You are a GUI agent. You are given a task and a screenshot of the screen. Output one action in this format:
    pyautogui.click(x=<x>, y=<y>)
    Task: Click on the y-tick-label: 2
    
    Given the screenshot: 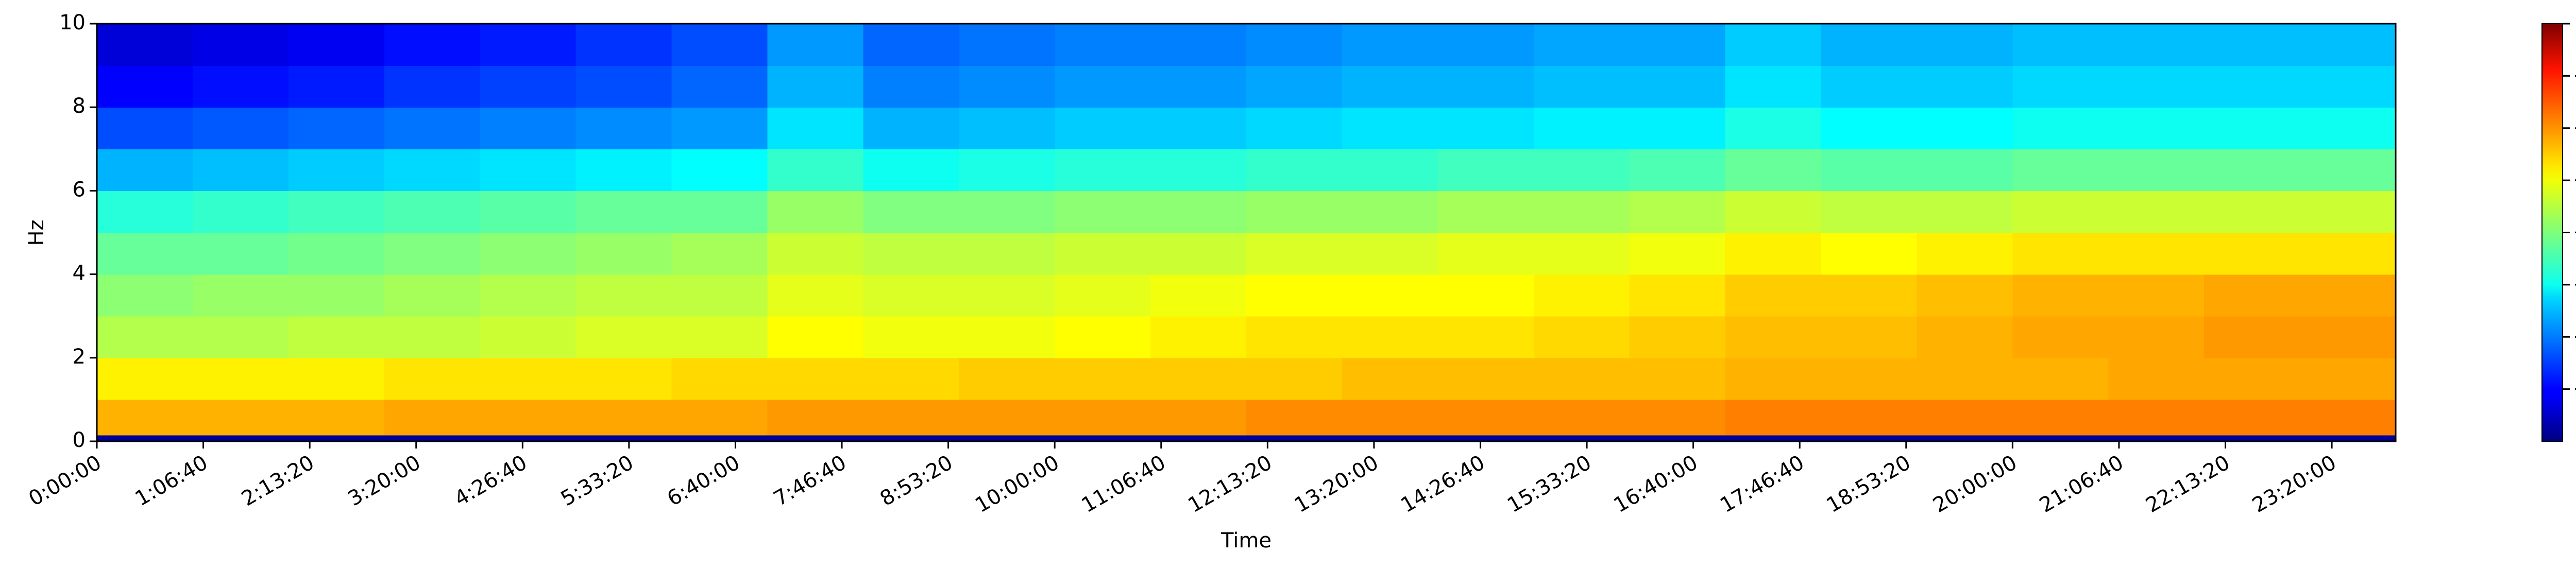 What is the action you would take?
    pyautogui.click(x=79, y=357)
    